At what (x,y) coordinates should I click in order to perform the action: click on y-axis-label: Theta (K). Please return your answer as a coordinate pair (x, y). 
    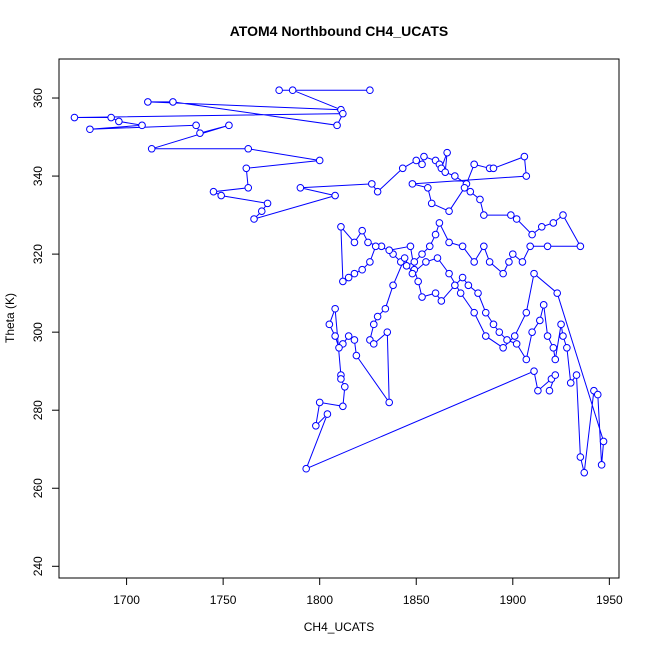
    Looking at the image, I should click on (10, 318).